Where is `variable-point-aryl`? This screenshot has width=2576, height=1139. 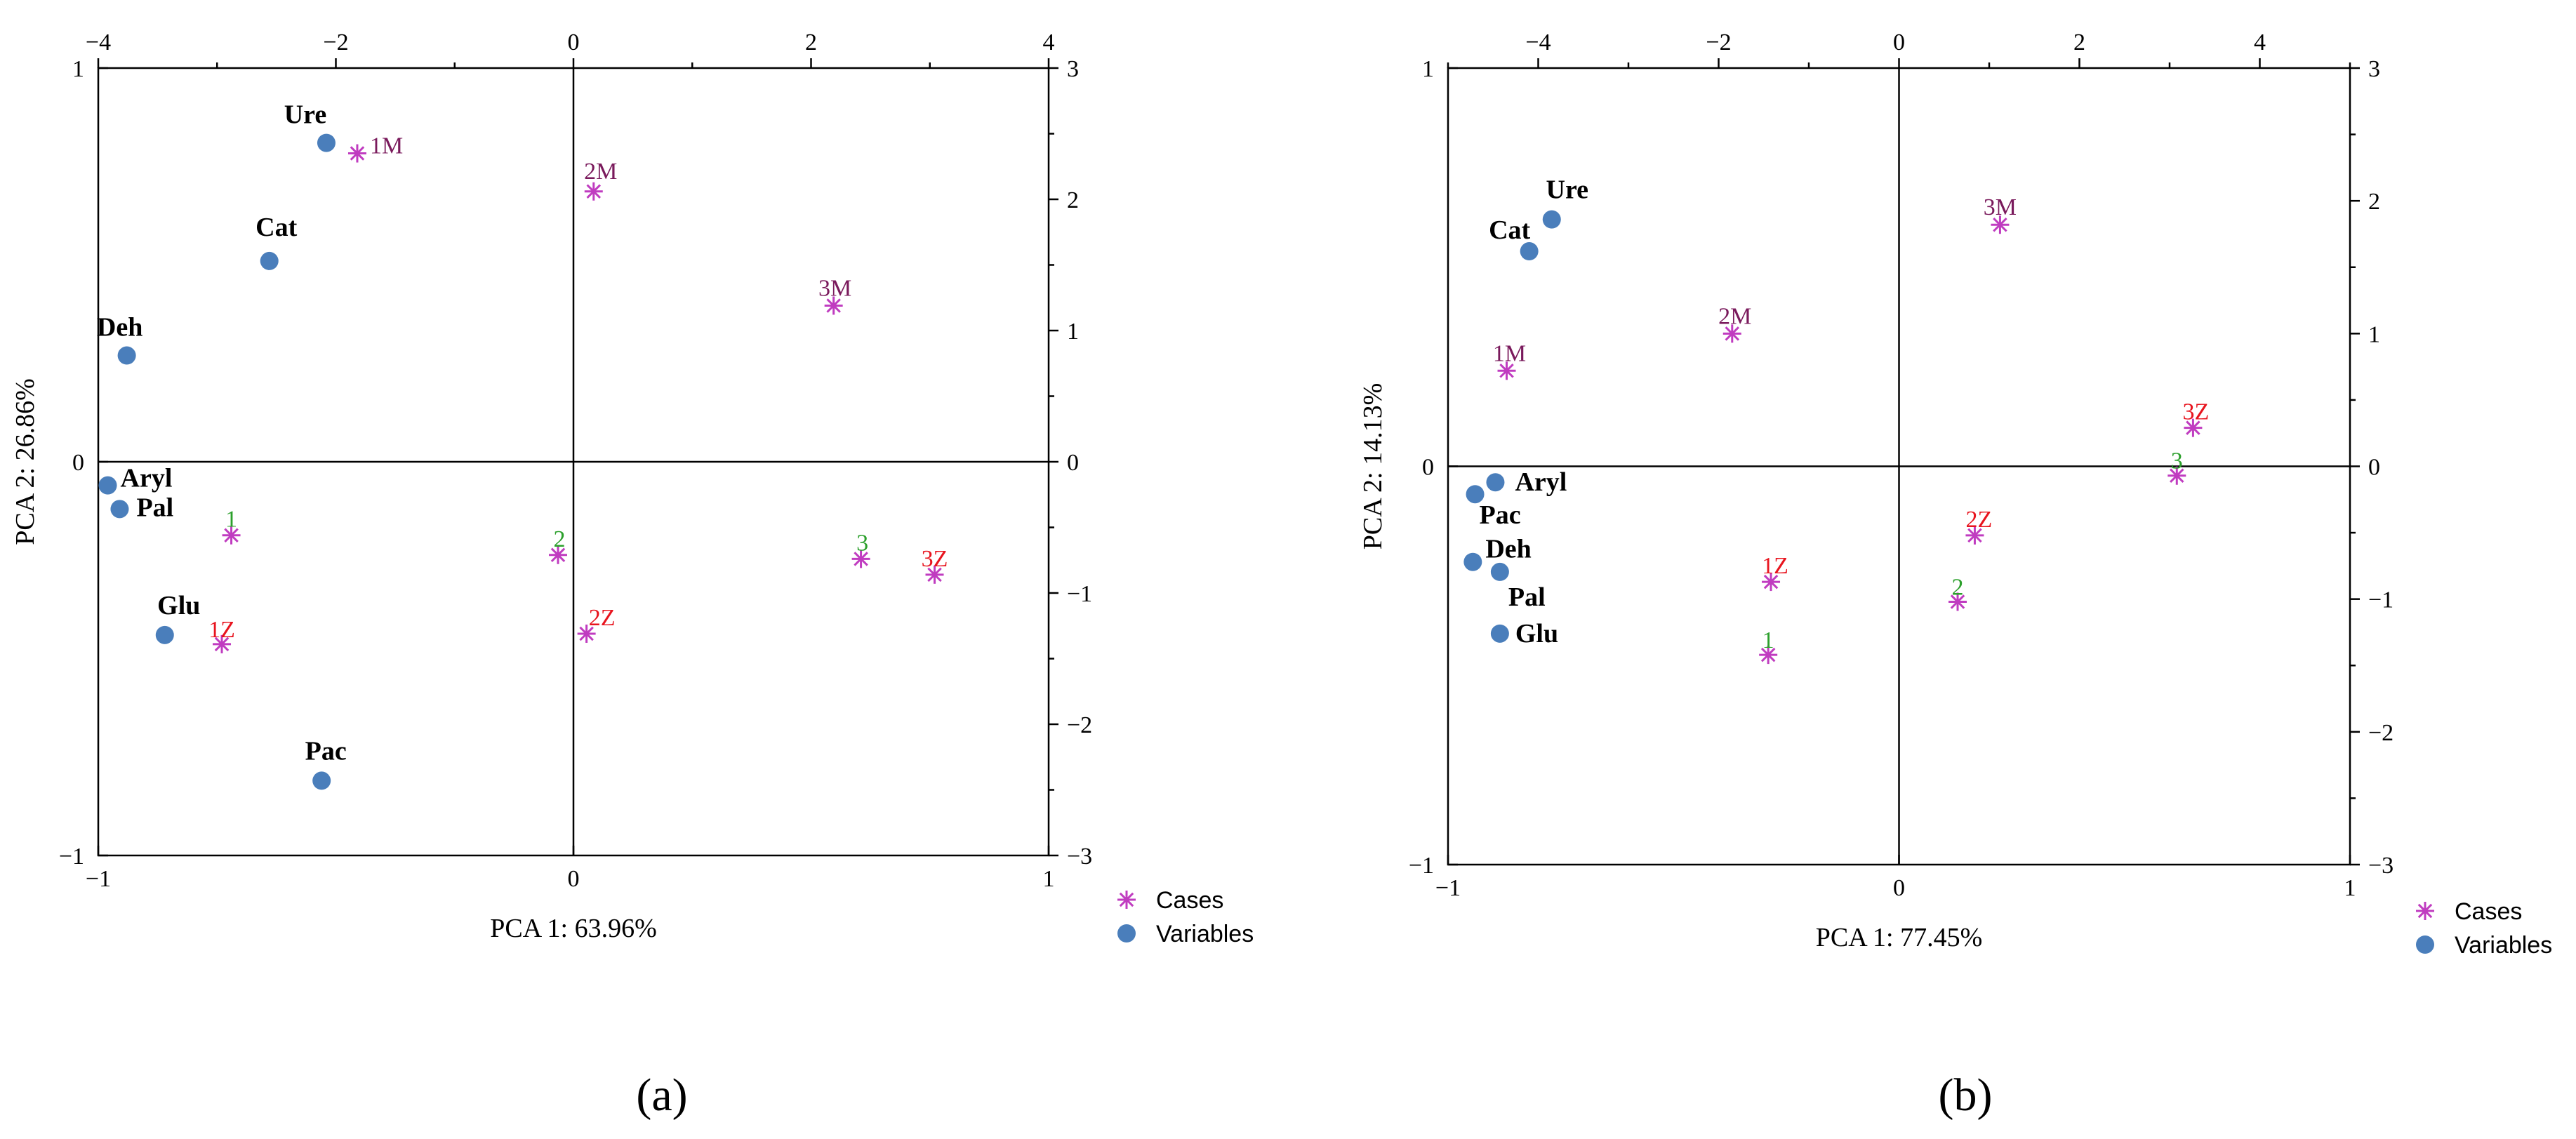
variable-point-aryl is located at coordinates (1496, 482).